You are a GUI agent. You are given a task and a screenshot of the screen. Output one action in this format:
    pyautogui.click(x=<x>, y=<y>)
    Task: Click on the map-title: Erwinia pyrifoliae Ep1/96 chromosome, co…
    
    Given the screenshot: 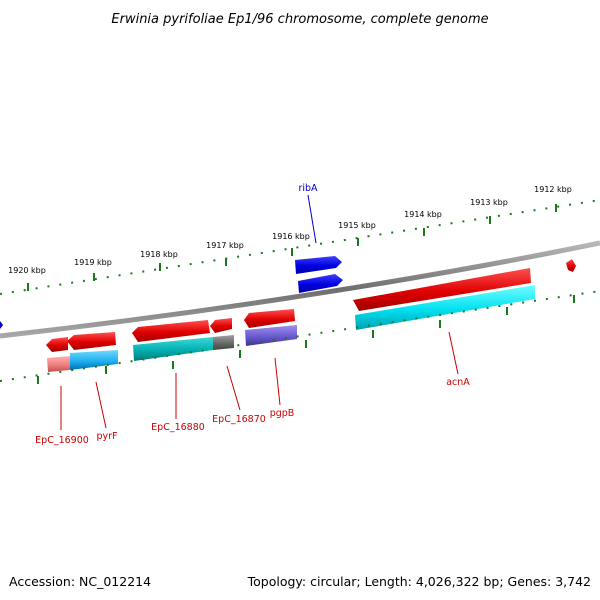 What is the action you would take?
    pyautogui.click(x=299, y=19)
    